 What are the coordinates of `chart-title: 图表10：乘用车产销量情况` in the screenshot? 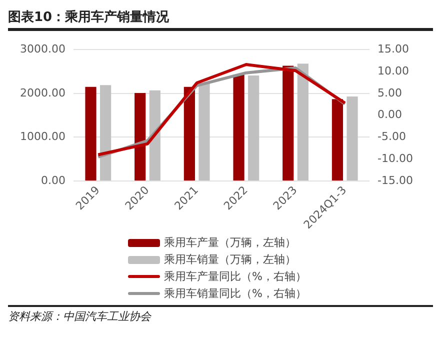 It's located at (220, 19).